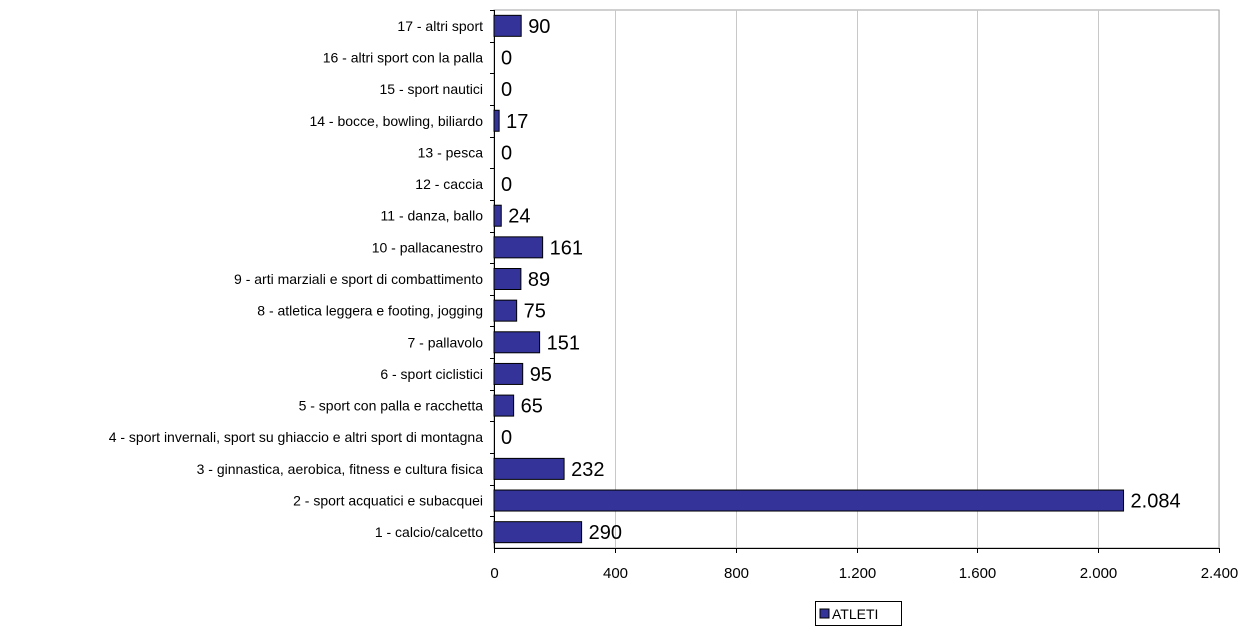 This screenshot has width=1242, height=632. I want to click on legend-box, so click(858, 613).